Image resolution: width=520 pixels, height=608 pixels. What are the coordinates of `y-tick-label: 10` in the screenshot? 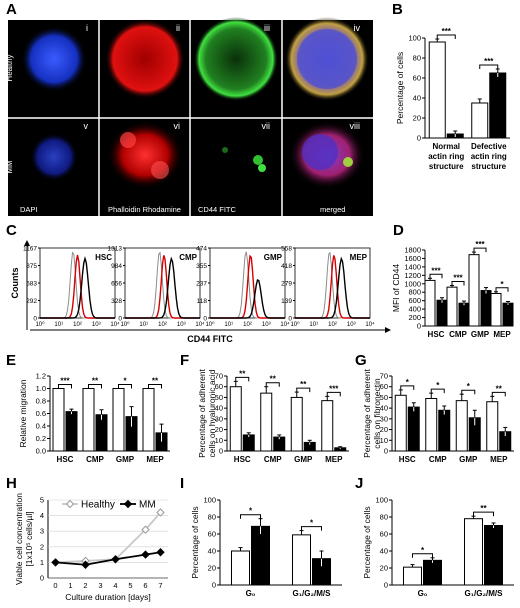 It's located at (384, 440).